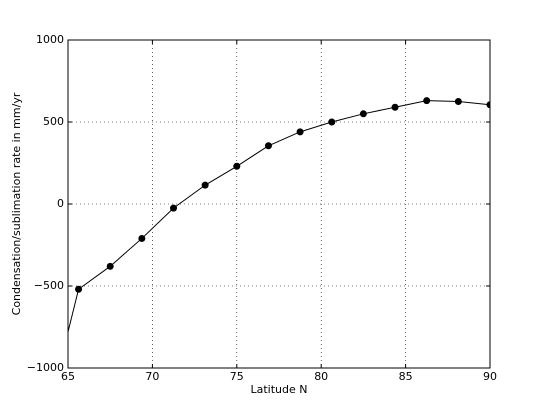 This screenshot has width=545, height=409. I want to click on y-tick-label: 1000, so click(50, 39).